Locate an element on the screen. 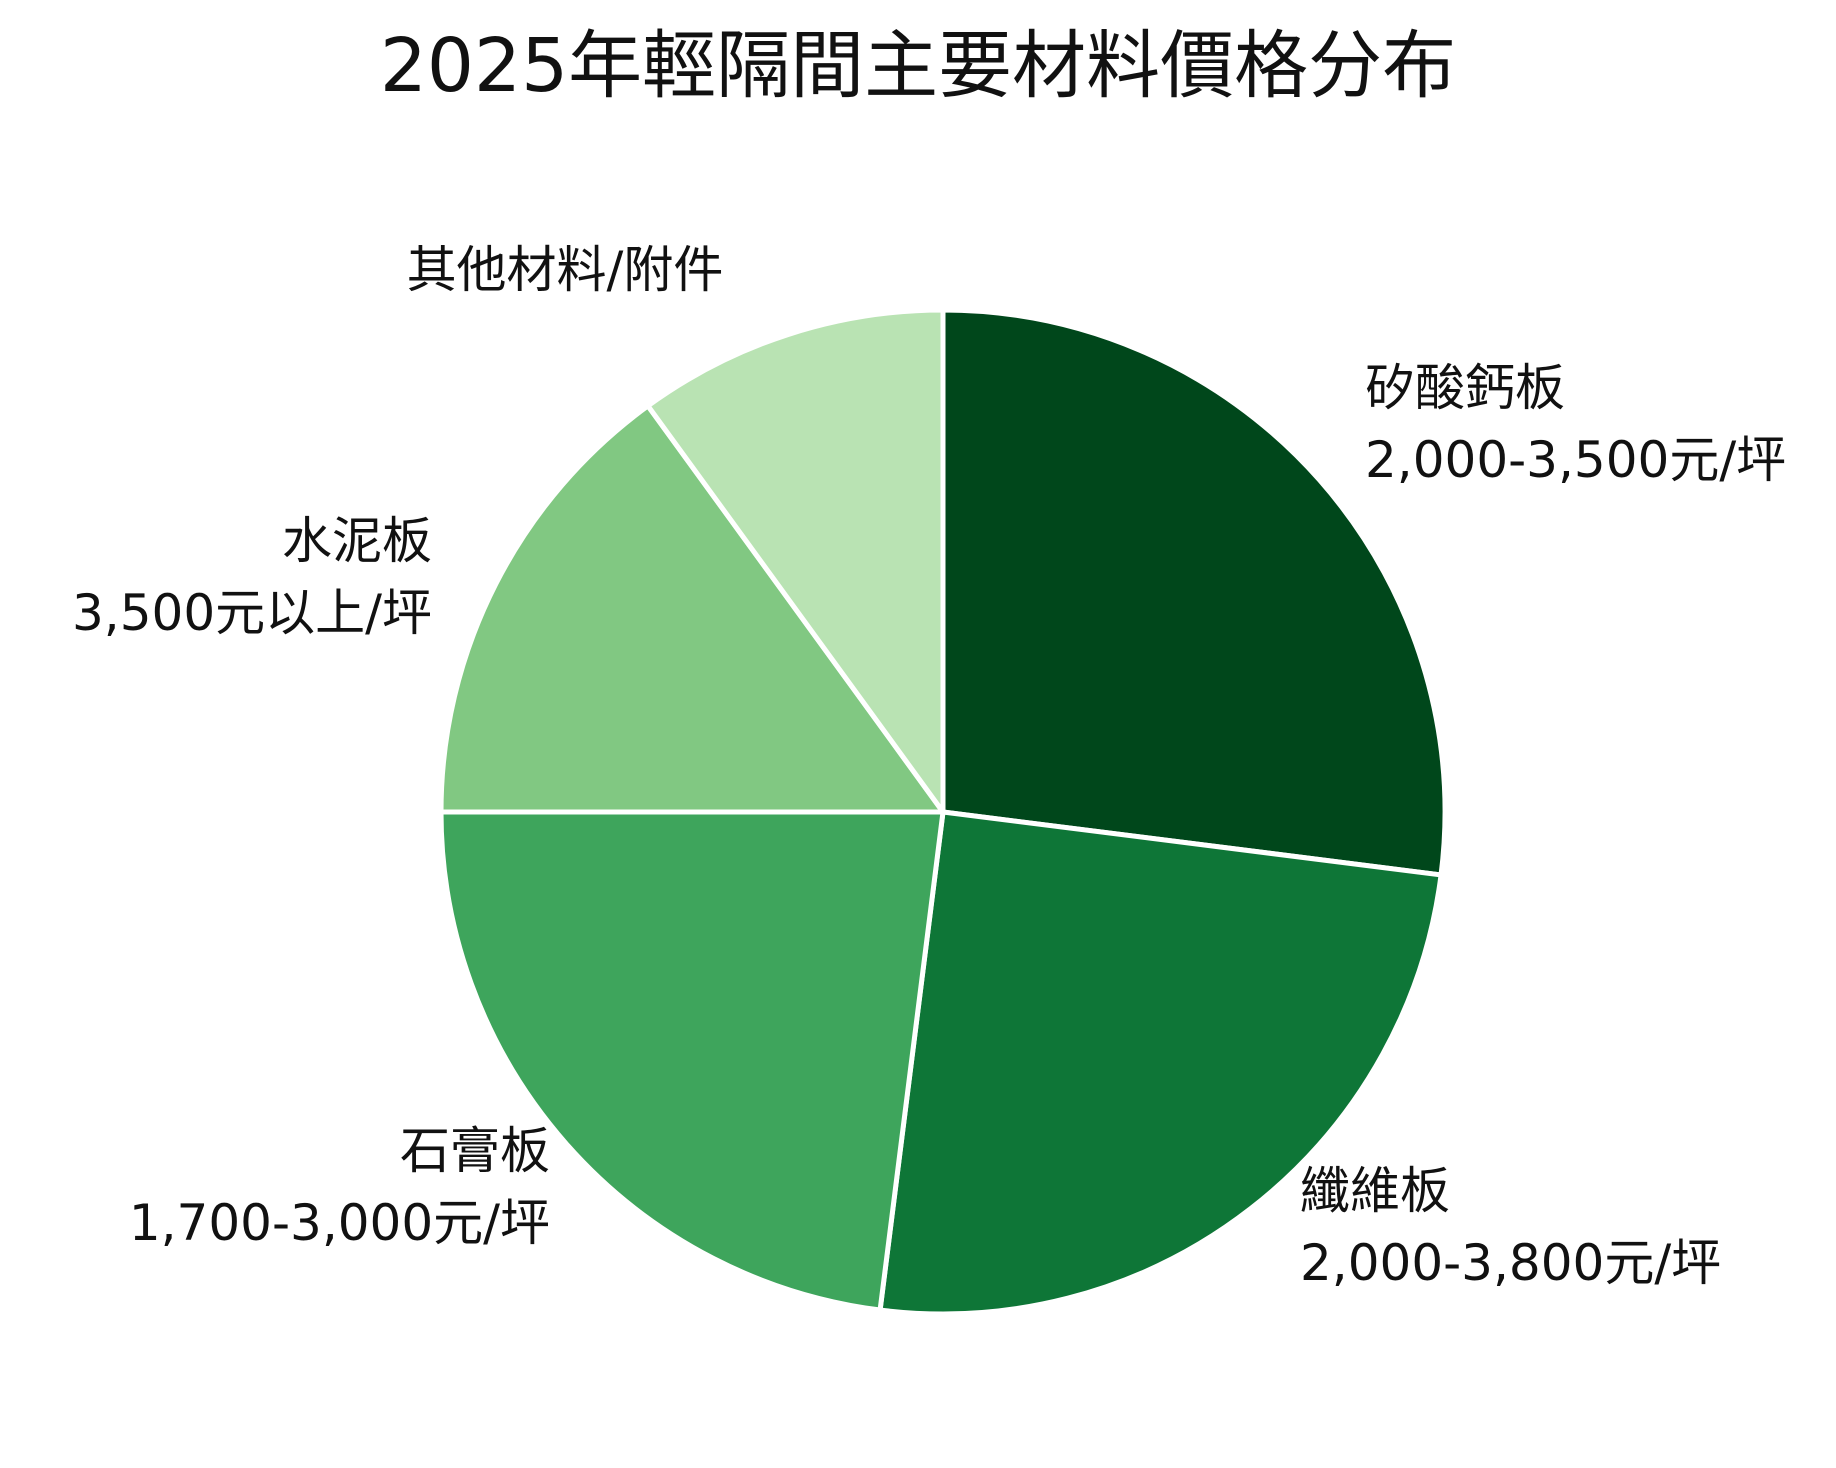 This screenshot has height=1468, width=1836. slice-price-label: 3,500元以上/坪 is located at coordinates (252, 613).